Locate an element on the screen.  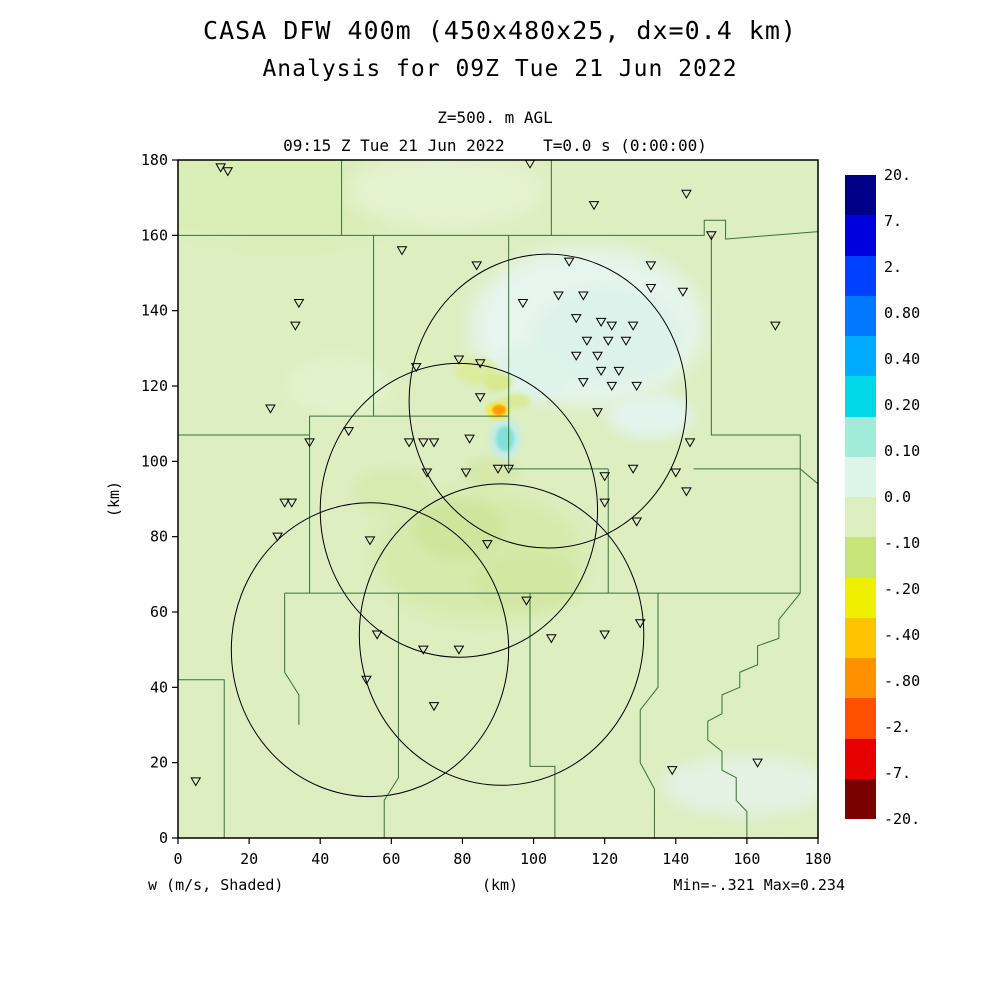
y-axis-label: (km) is located at coordinates (114, 499).